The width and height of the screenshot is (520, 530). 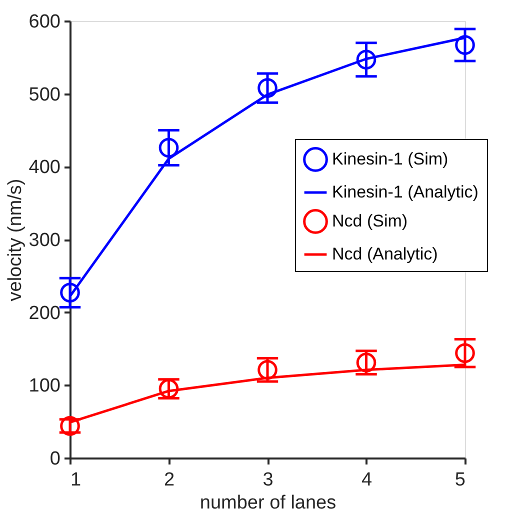 I want to click on legend-label: Kinesin-1 (Analytic), so click(x=405, y=192).